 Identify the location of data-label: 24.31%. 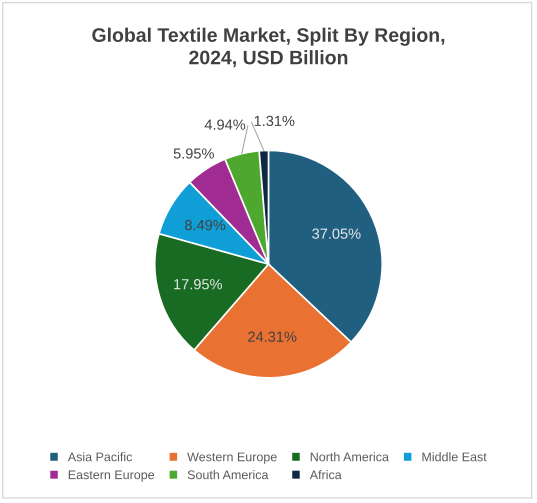
(272, 337).